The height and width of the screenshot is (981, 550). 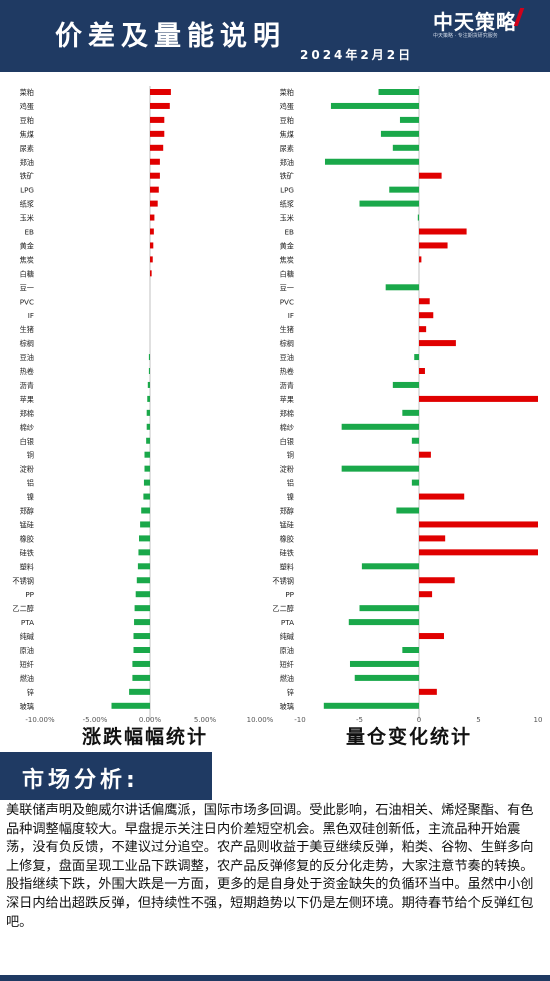 What do you see at coordinates (275, 978) in the screenshot?
I see `footer-bar` at bounding box center [275, 978].